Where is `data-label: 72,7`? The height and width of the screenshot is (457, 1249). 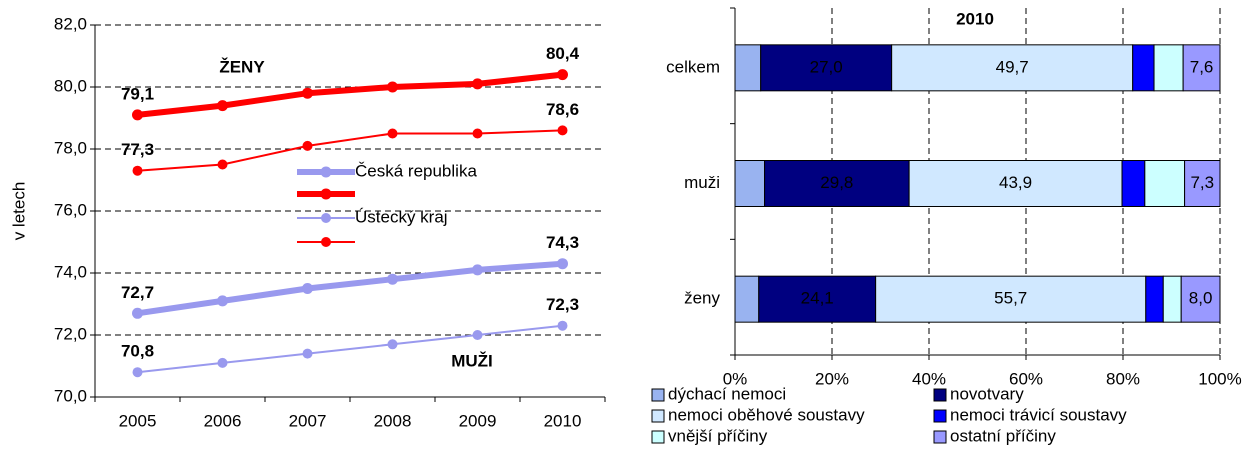
data-label: 72,7 is located at coordinates (137, 292).